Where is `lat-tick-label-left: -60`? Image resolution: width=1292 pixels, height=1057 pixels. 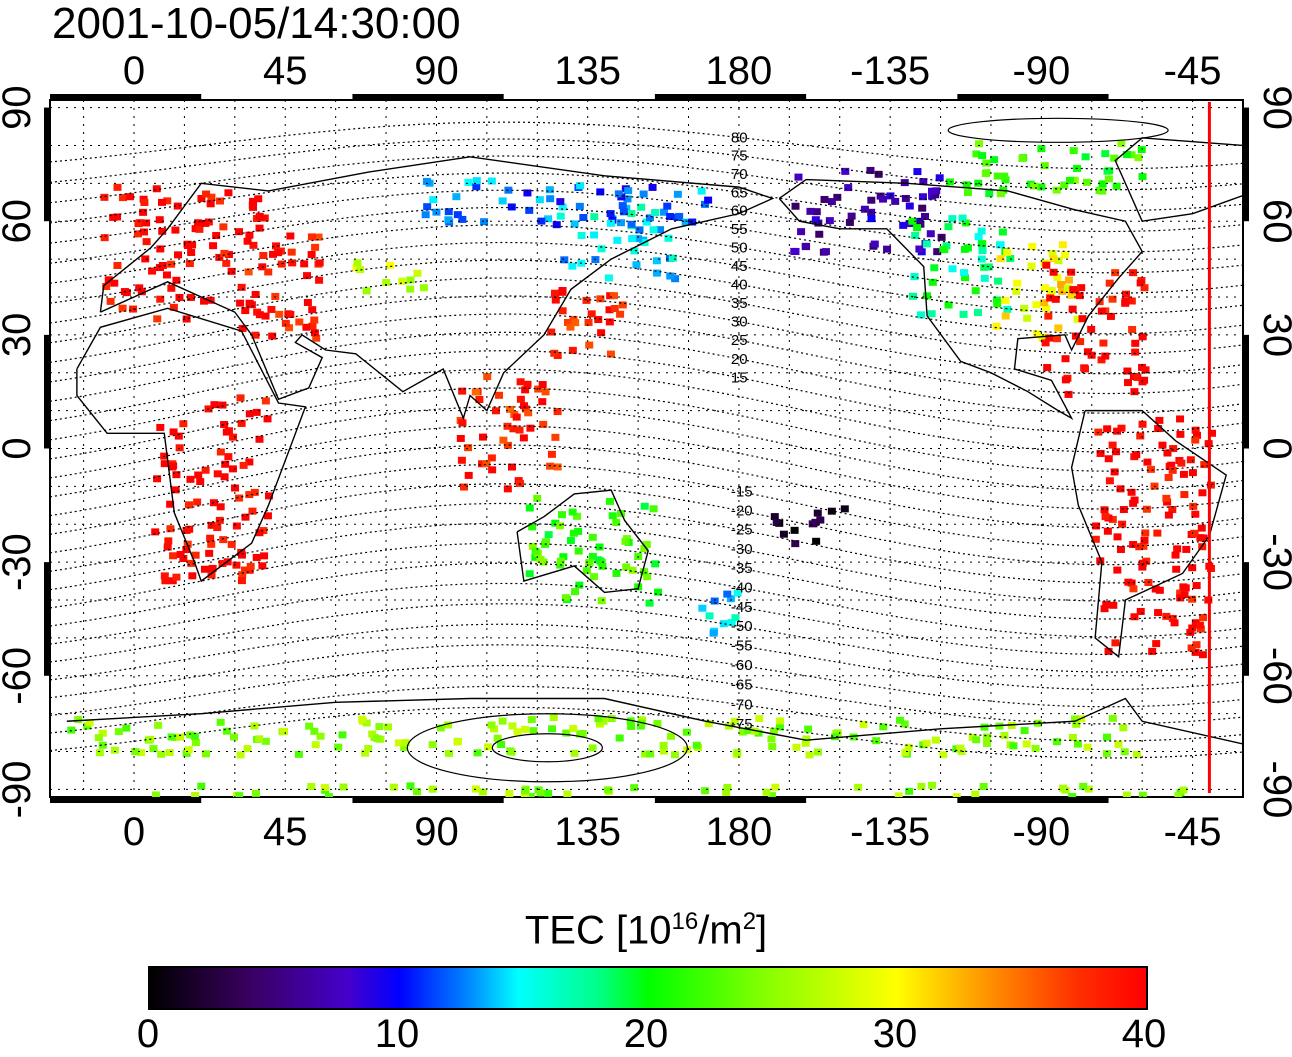 lat-tick-label-left: -60 is located at coordinates (19, 676).